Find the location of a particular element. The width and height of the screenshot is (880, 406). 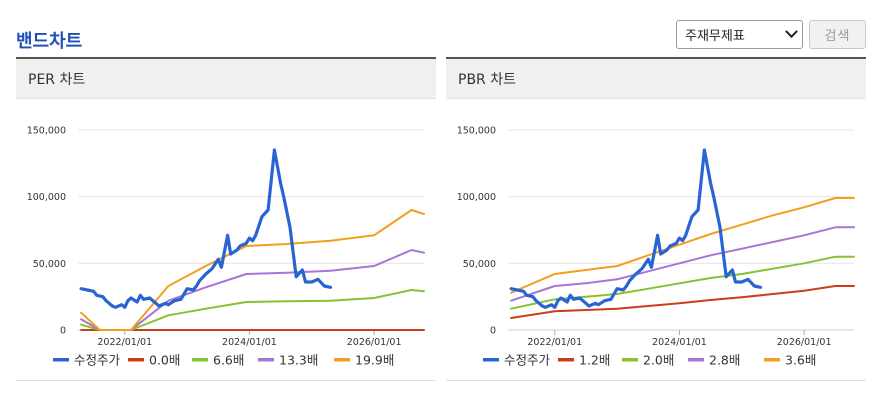

search-button: 검색 is located at coordinates (837, 34).